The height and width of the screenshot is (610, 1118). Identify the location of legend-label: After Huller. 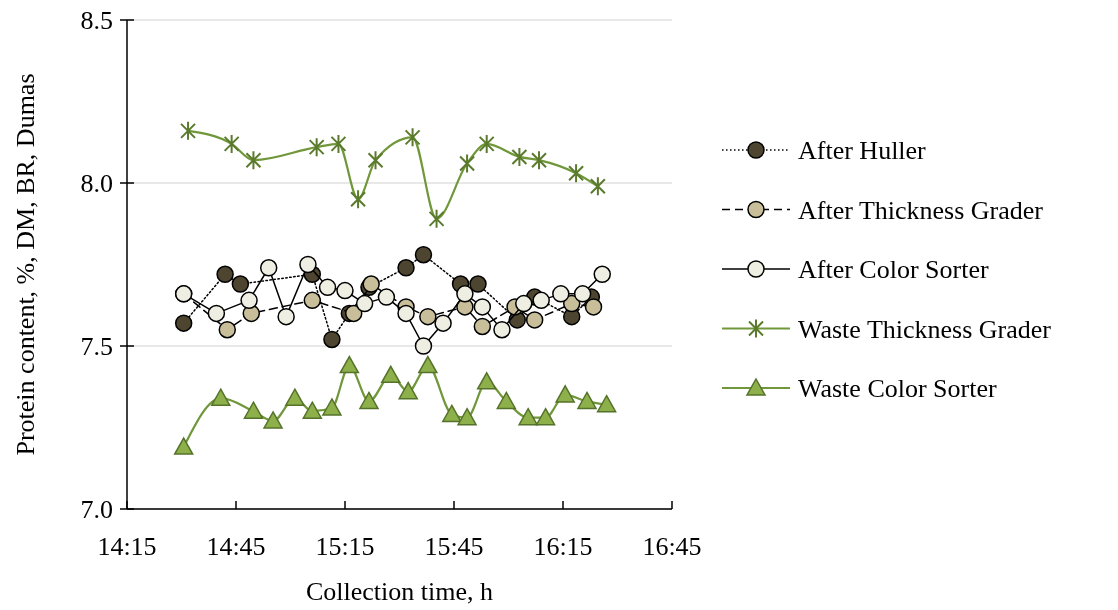
(862, 151).